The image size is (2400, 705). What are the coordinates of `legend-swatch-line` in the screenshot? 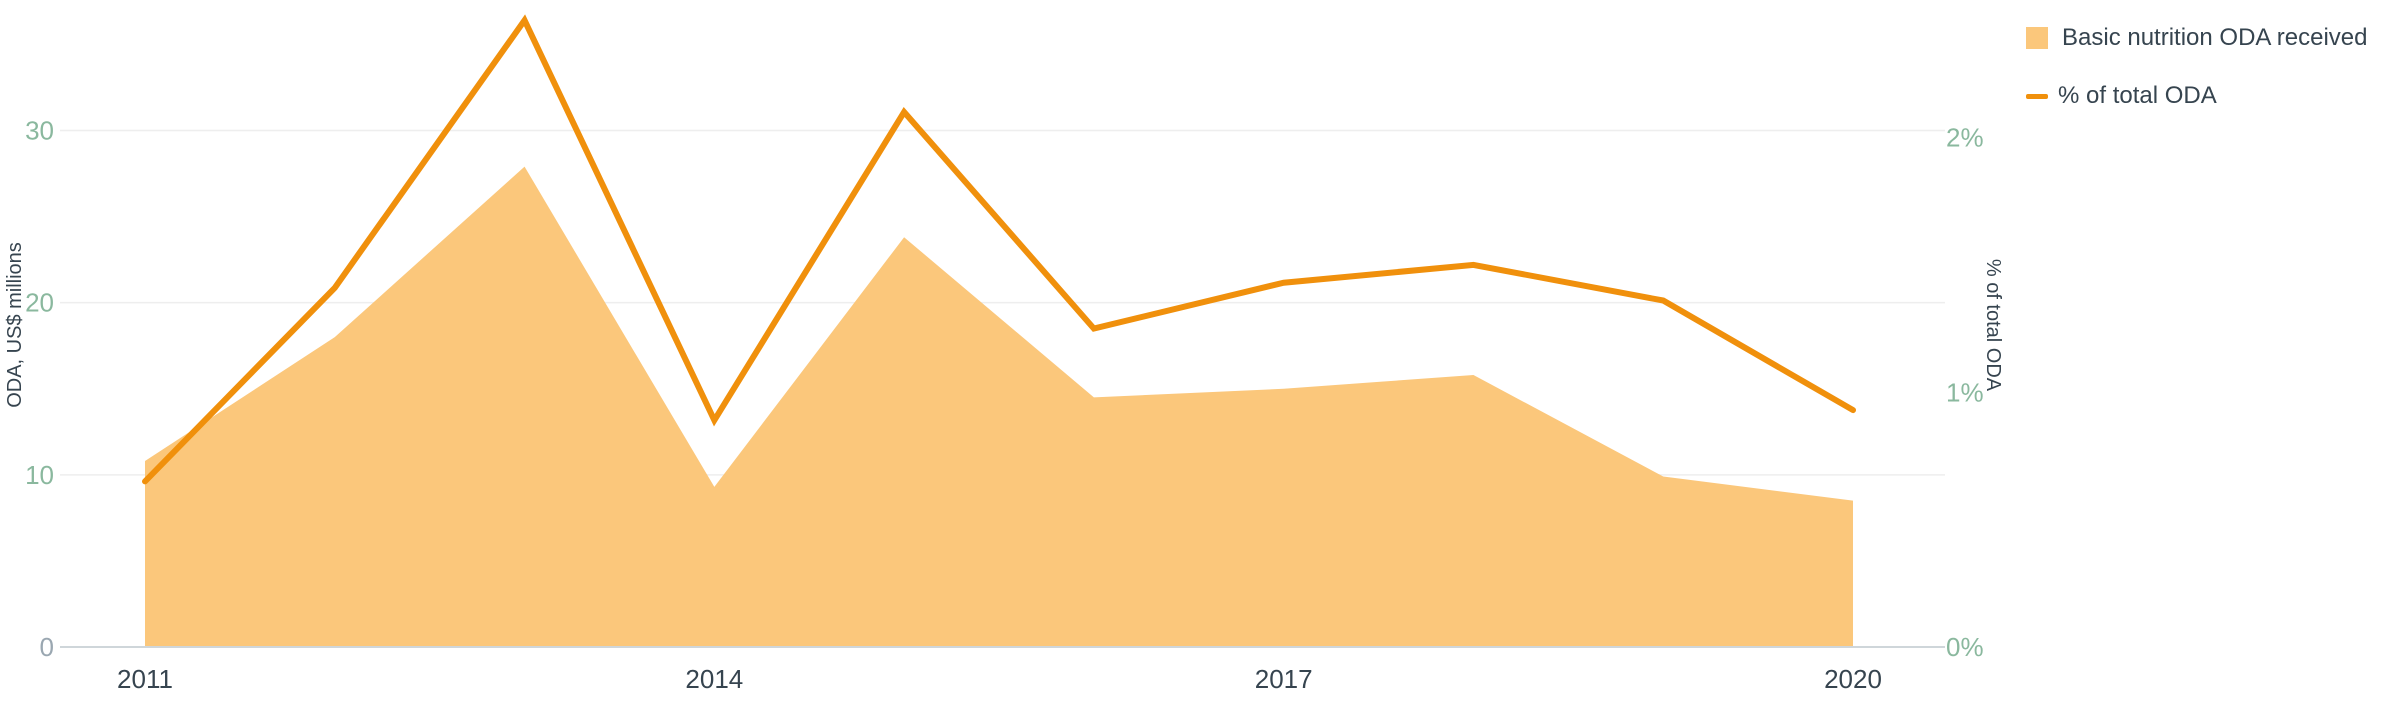 It's located at (2037, 96).